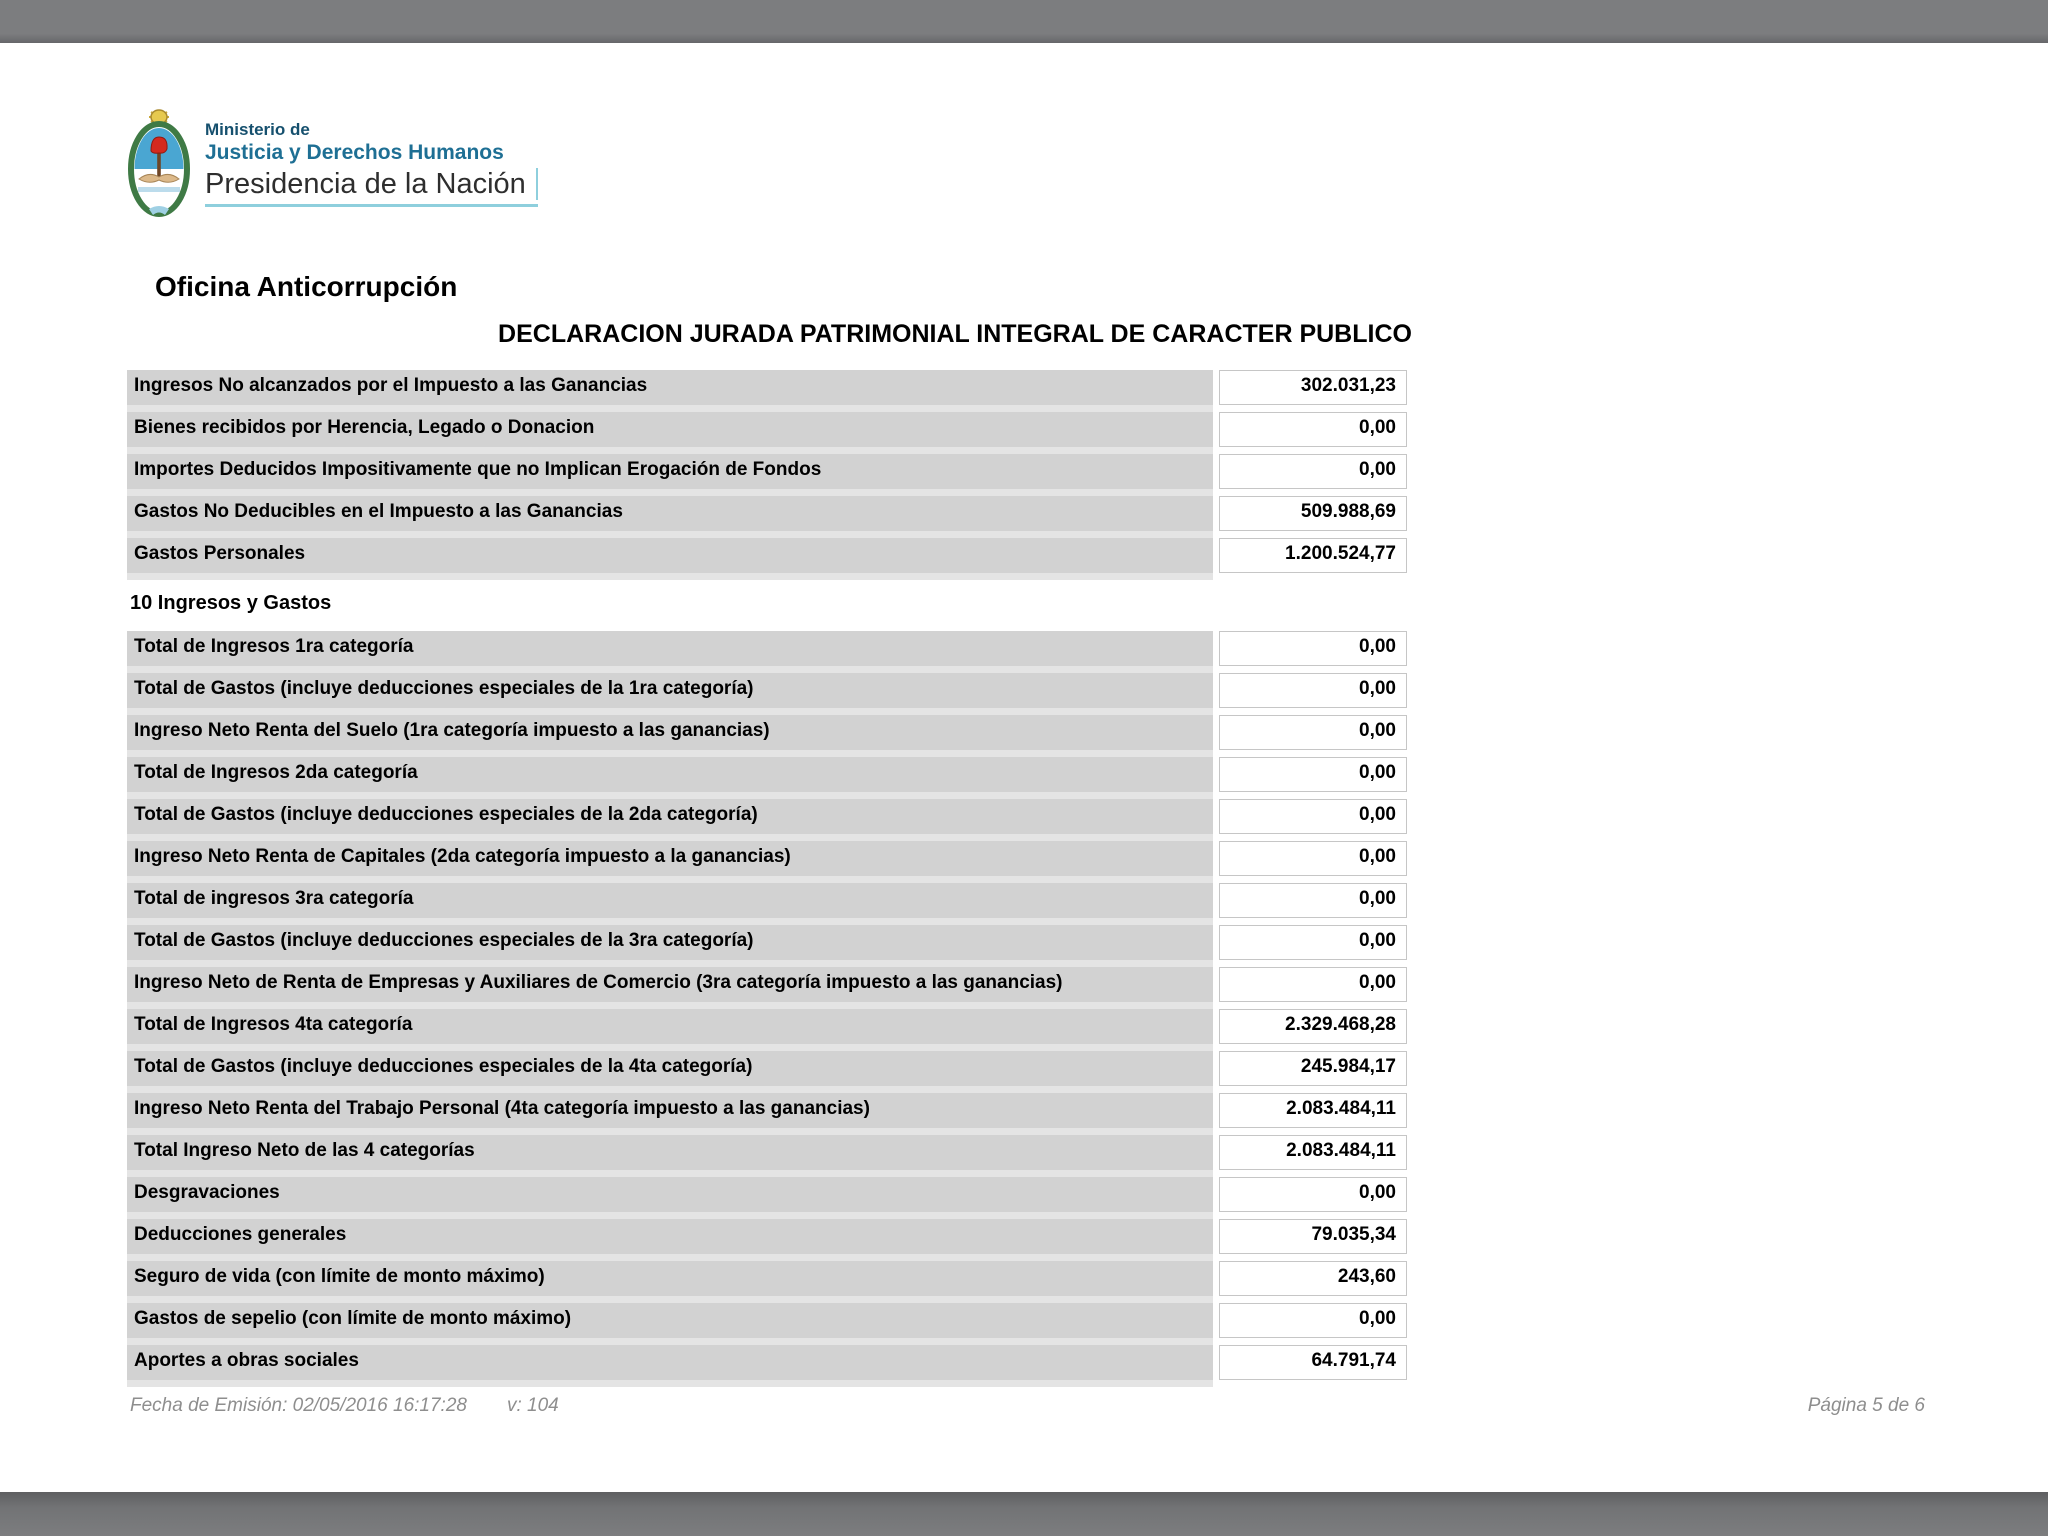 Image resolution: width=2048 pixels, height=1536 pixels. What do you see at coordinates (1313, 1068) in the screenshot?
I see `row-value: 245.984,17` at bounding box center [1313, 1068].